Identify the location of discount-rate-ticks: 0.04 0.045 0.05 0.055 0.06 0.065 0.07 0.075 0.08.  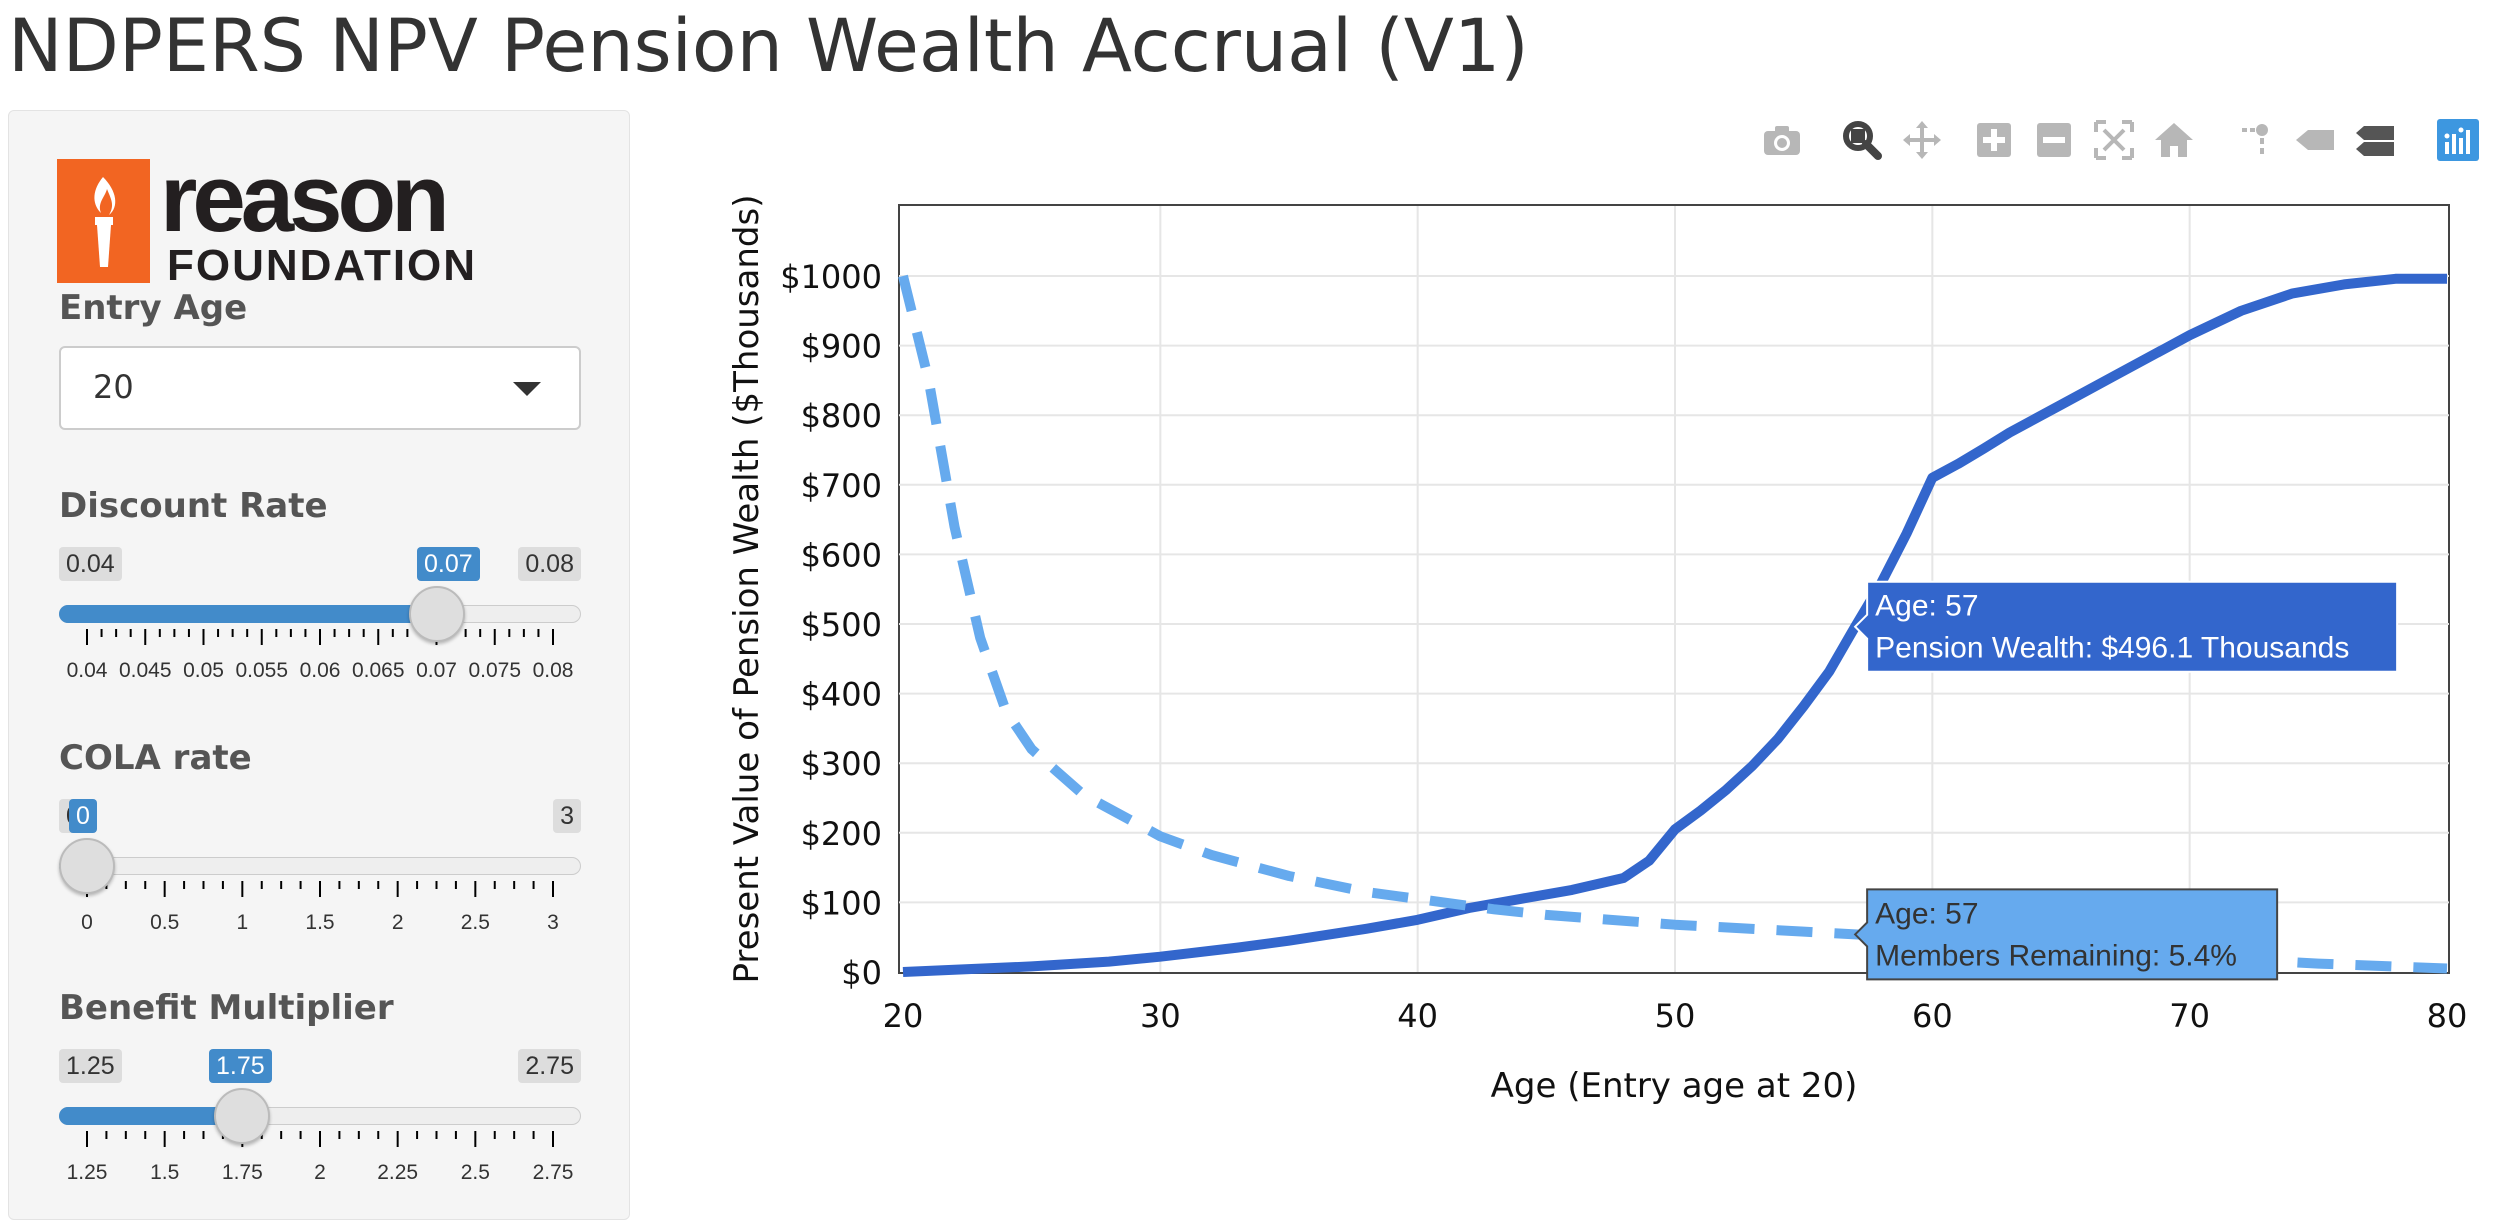
(320, 655).